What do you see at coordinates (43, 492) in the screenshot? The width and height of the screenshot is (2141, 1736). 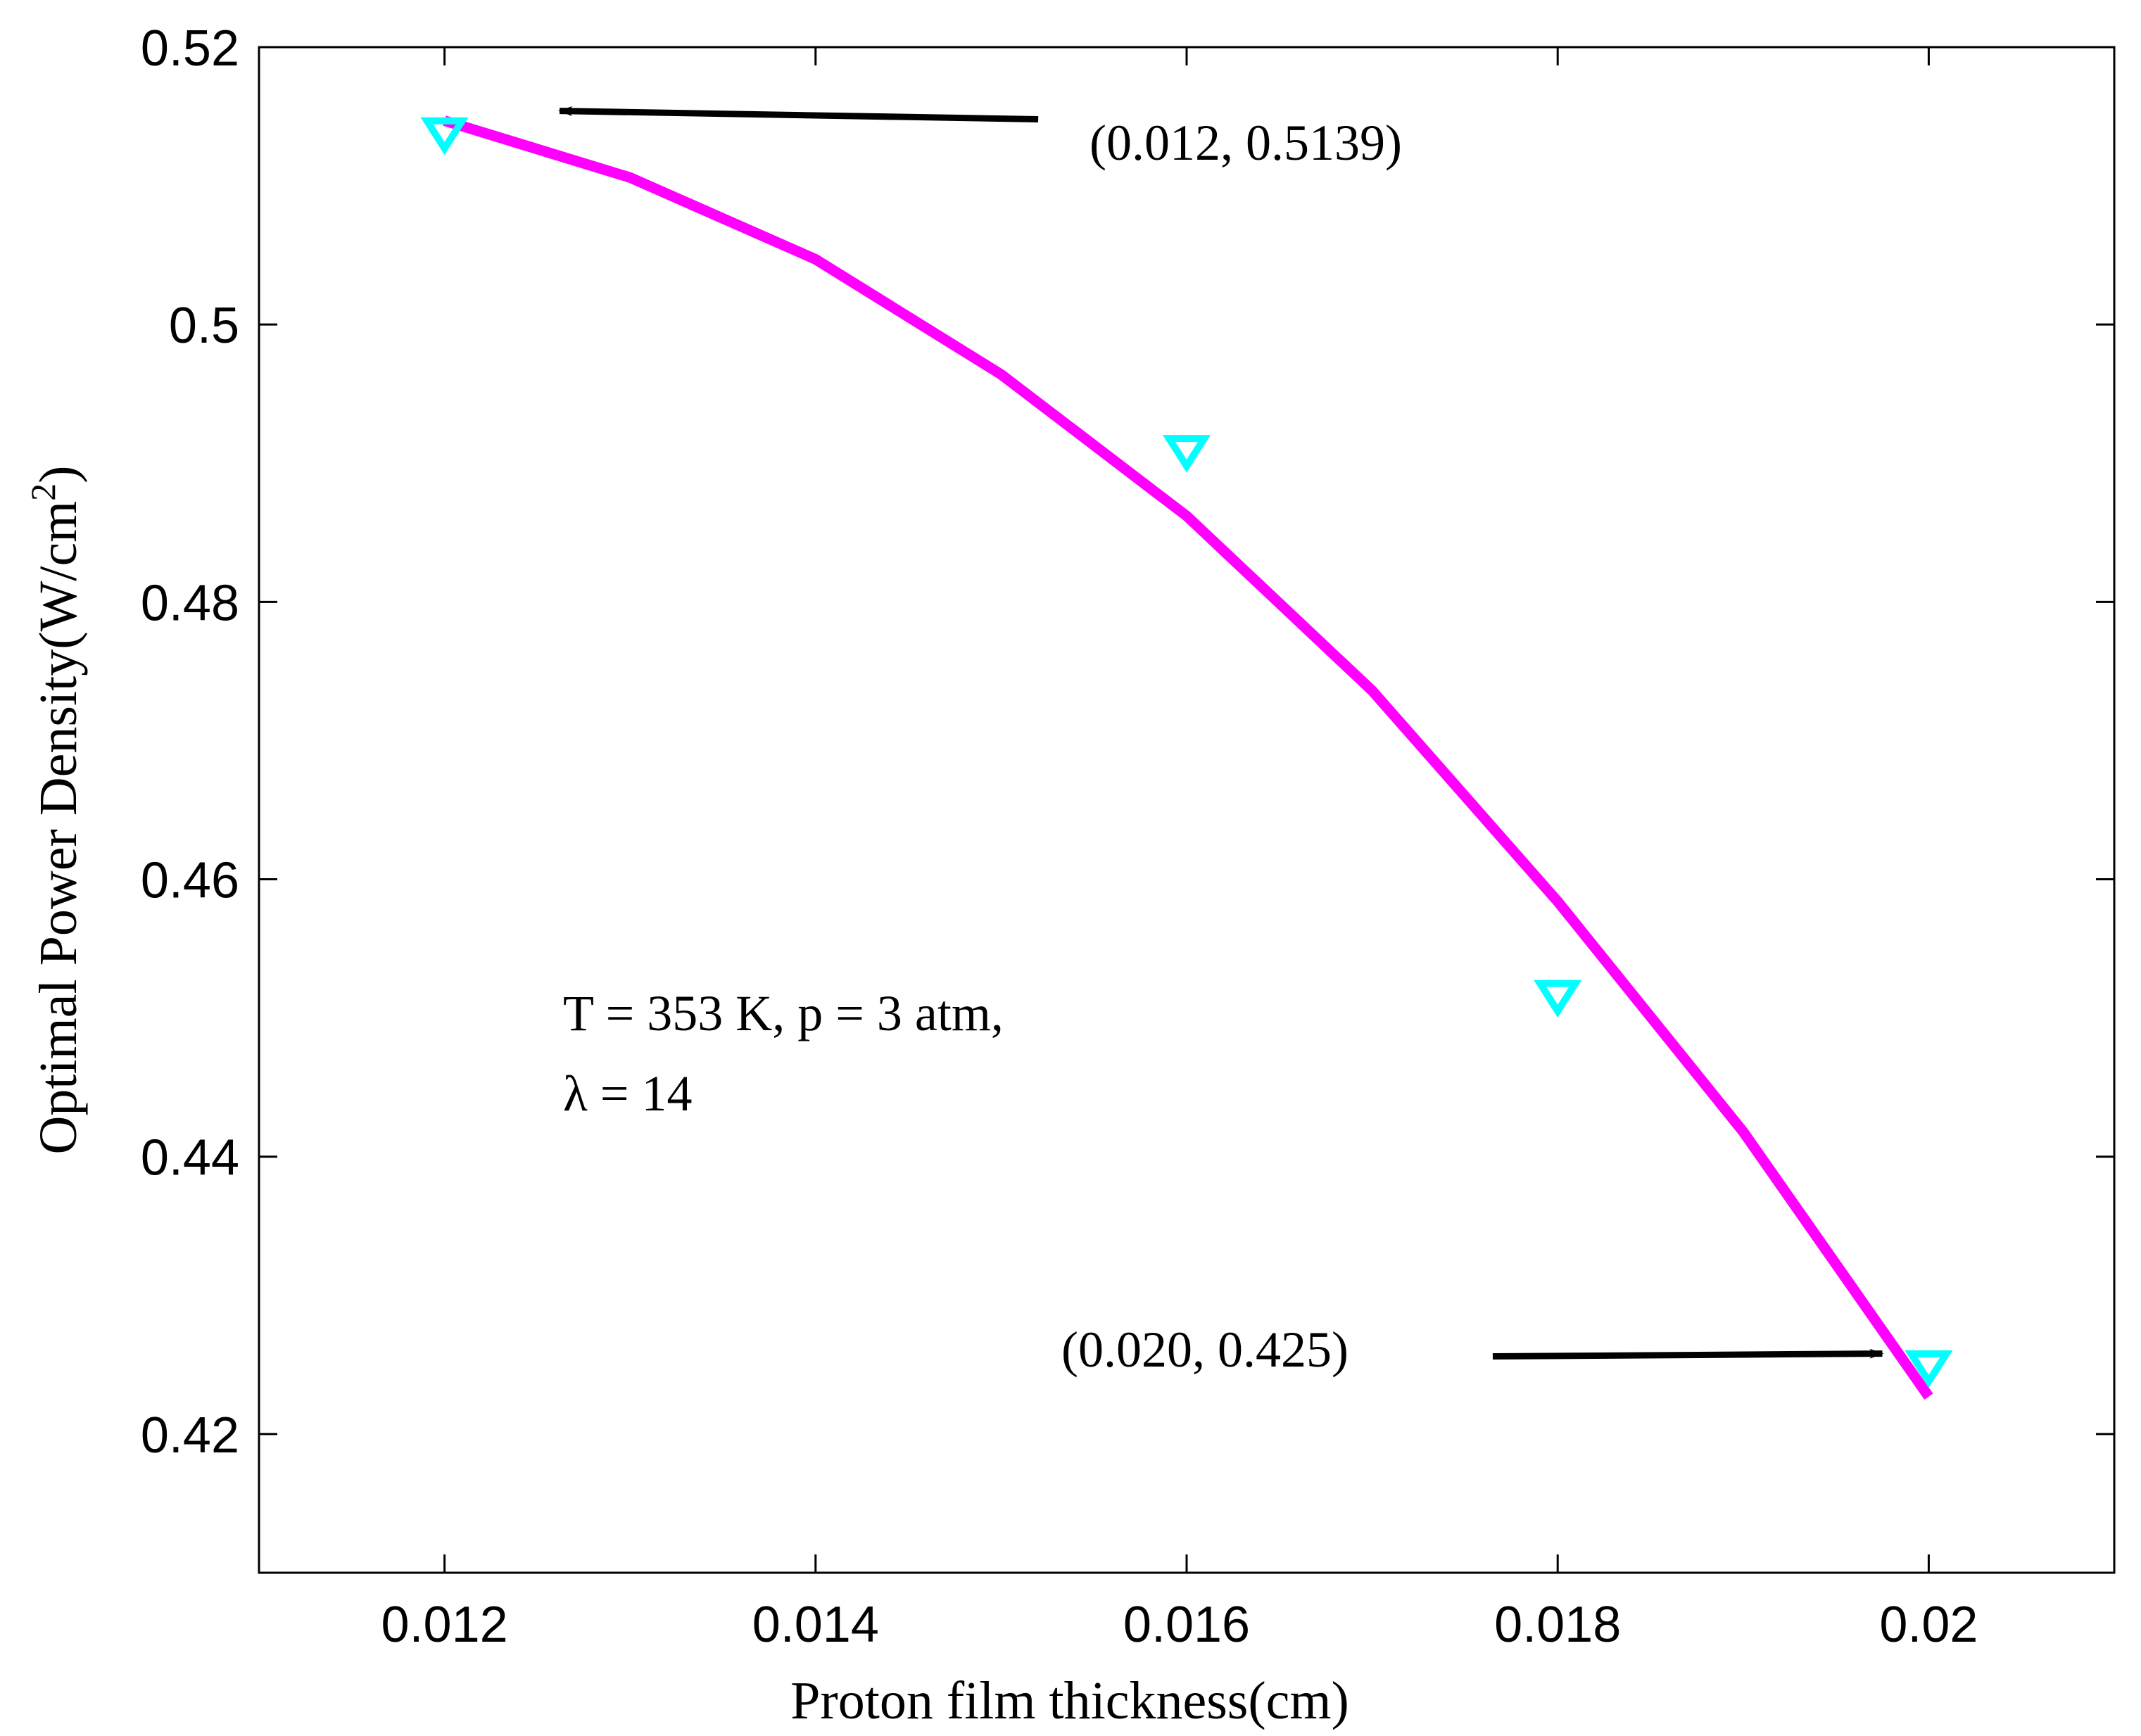 I see `y-axis-title-superscript: 2` at bounding box center [43, 492].